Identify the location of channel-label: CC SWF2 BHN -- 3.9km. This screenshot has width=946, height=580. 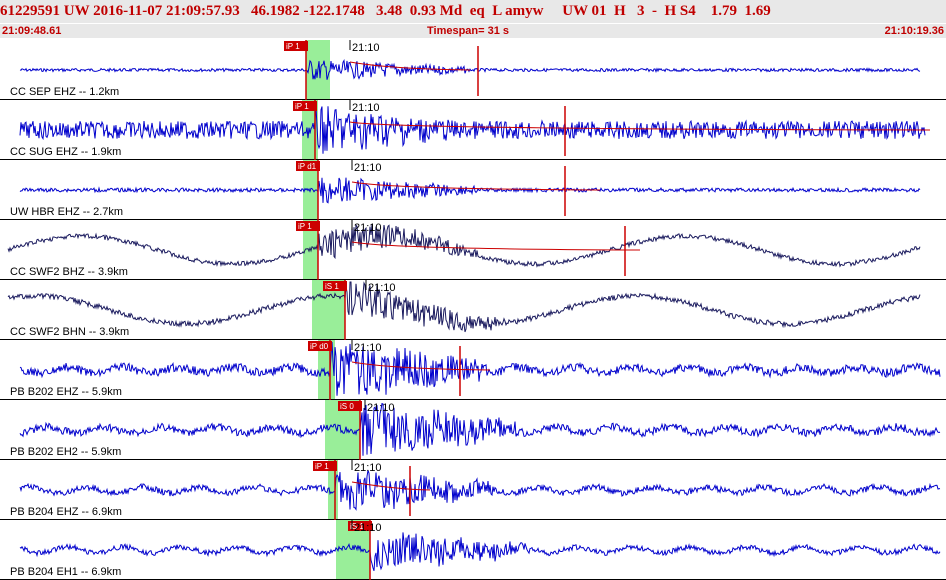
(69, 332).